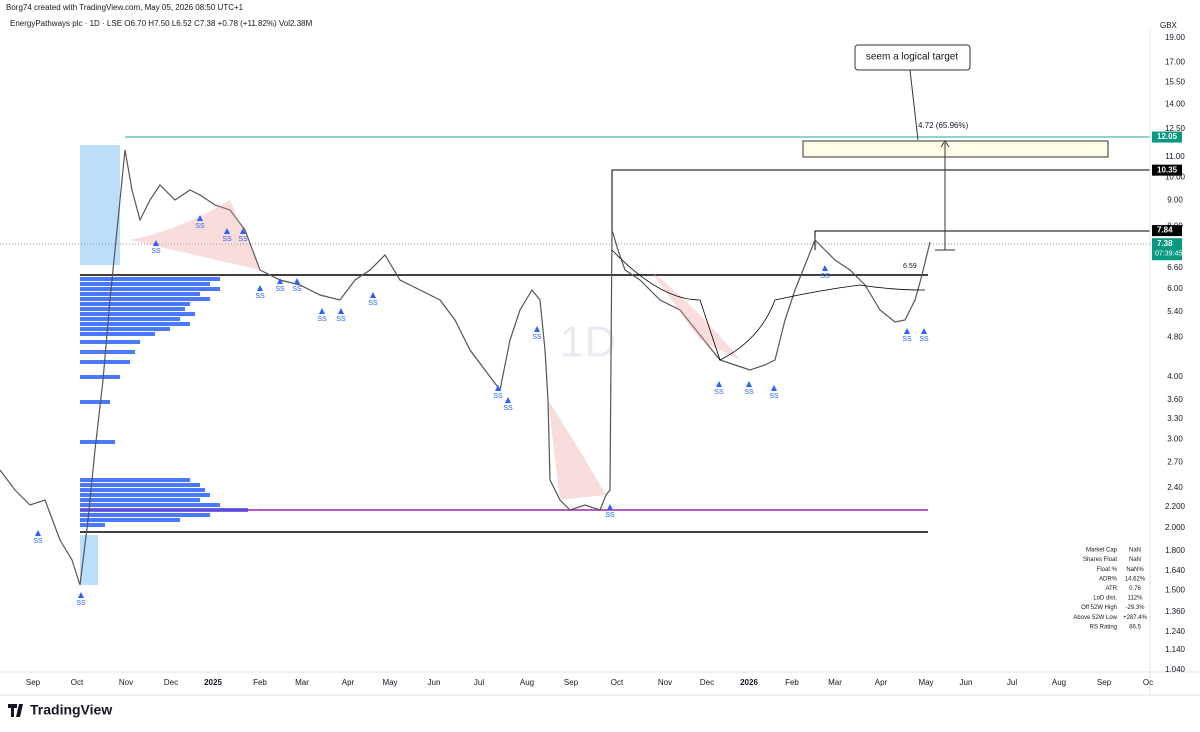 The height and width of the screenshot is (732, 1200). Describe the element at coordinates (1175, 376) in the screenshot. I see `price-label: 4.00` at that location.